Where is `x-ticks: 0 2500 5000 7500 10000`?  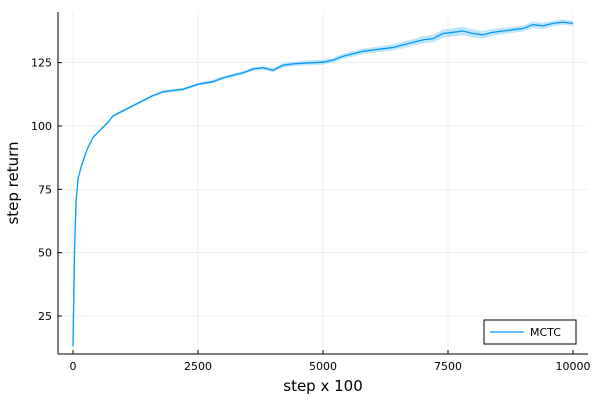
x-ticks: 0 2500 5000 7500 10000 is located at coordinates (330, 361).